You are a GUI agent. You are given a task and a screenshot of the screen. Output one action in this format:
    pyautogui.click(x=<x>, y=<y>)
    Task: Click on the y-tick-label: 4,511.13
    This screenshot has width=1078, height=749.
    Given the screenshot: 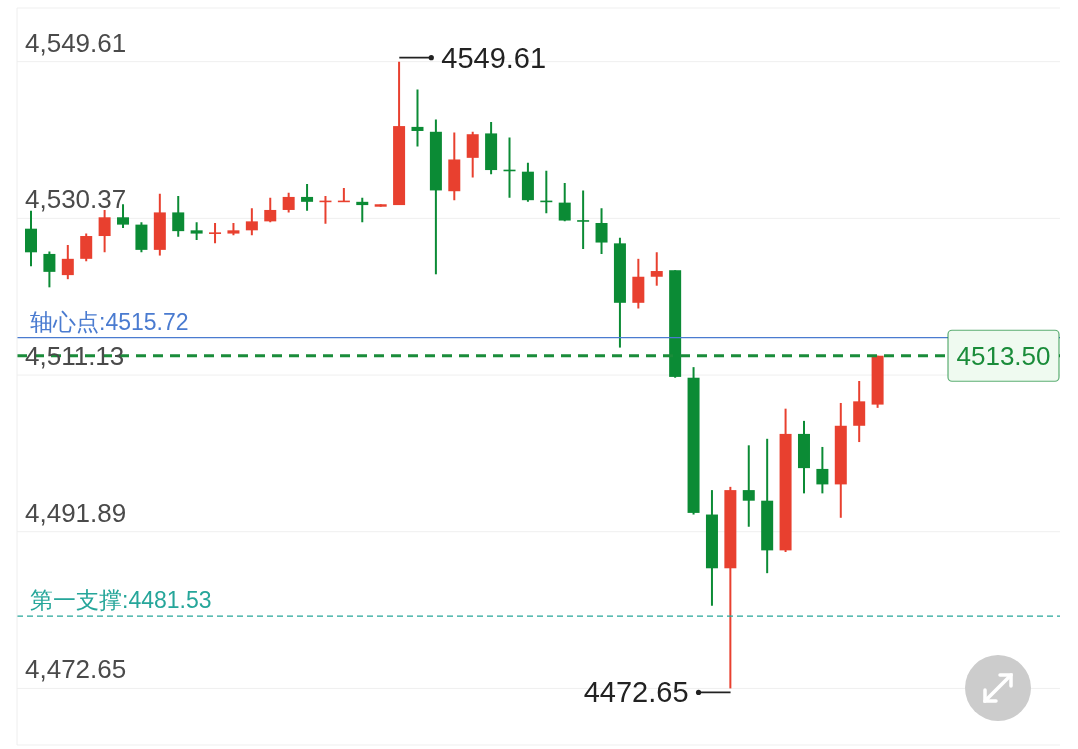 What is the action you would take?
    pyautogui.click(x=75, y=356)
    